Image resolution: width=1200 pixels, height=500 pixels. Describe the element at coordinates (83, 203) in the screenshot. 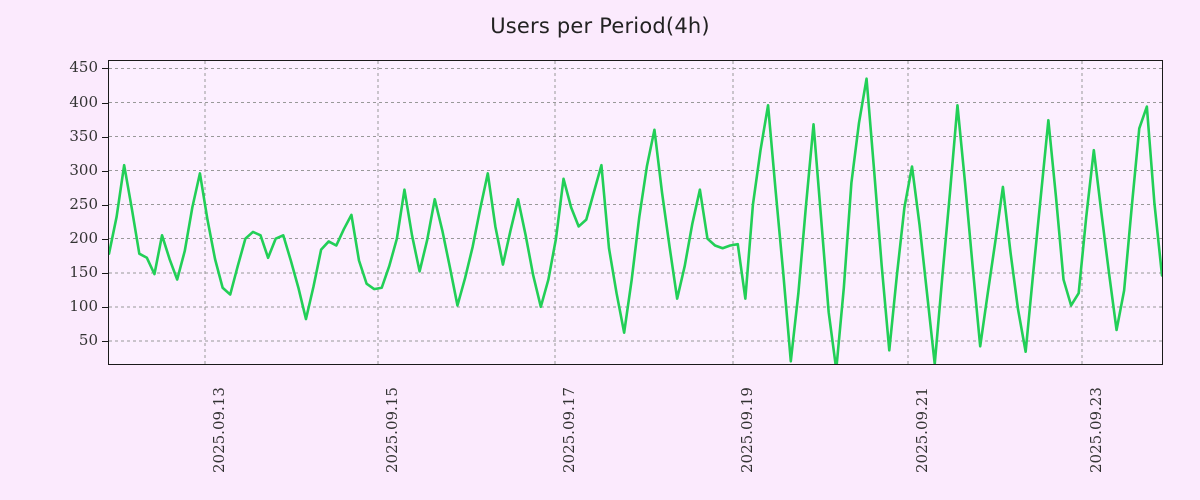

I see `y-tick-label: 250` at that location.